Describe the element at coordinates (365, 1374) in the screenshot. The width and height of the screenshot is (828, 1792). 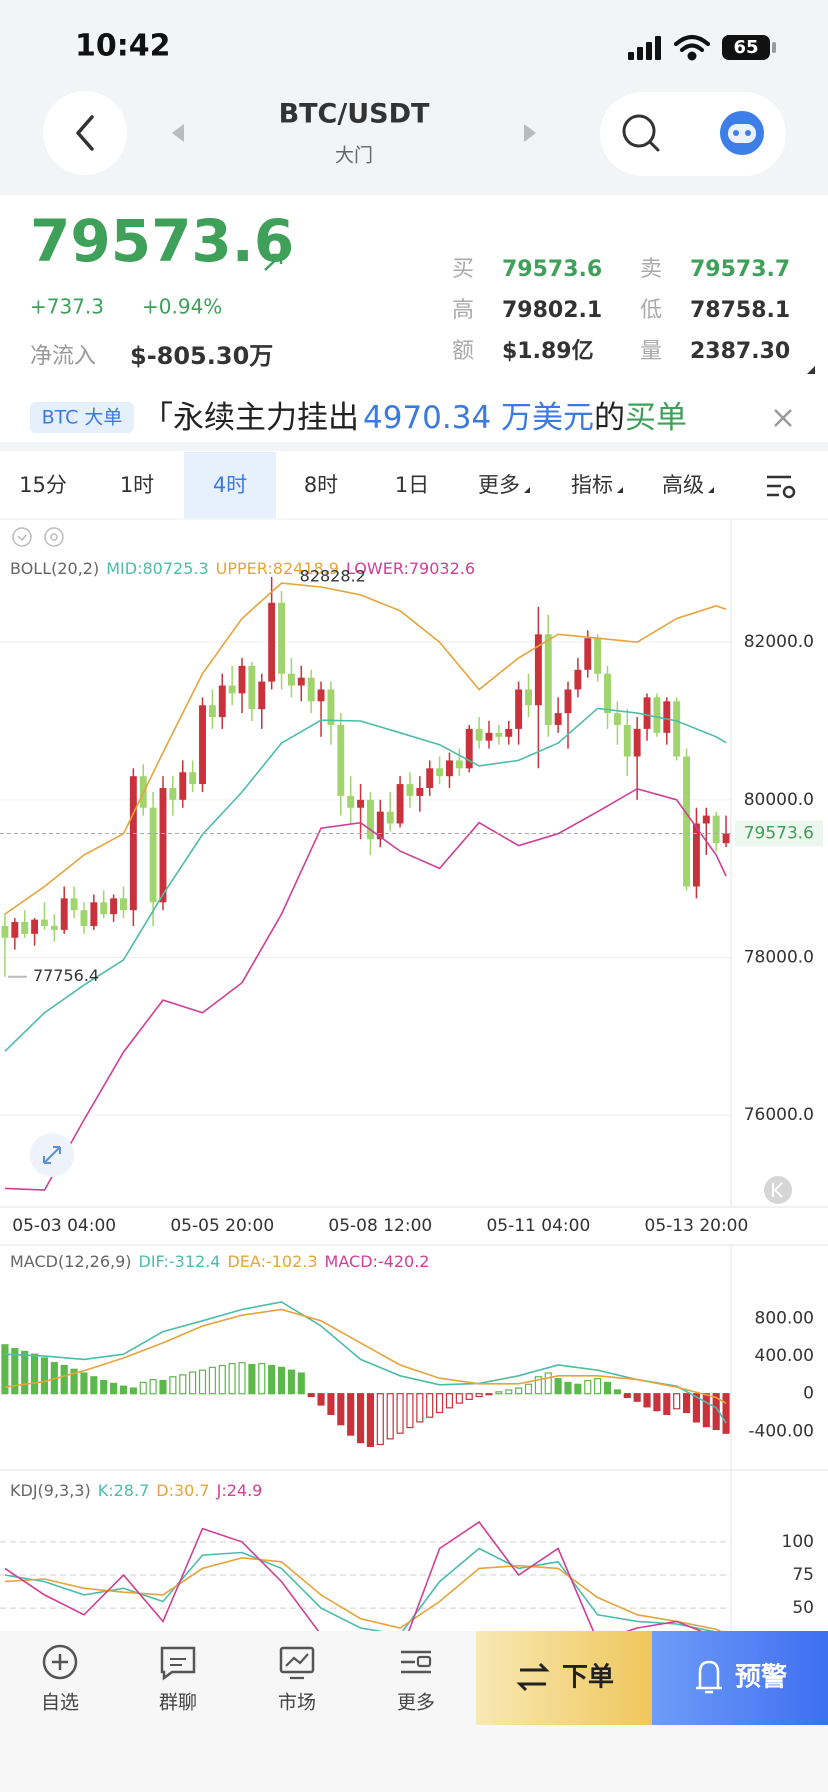
I see `plot-area` at that location.